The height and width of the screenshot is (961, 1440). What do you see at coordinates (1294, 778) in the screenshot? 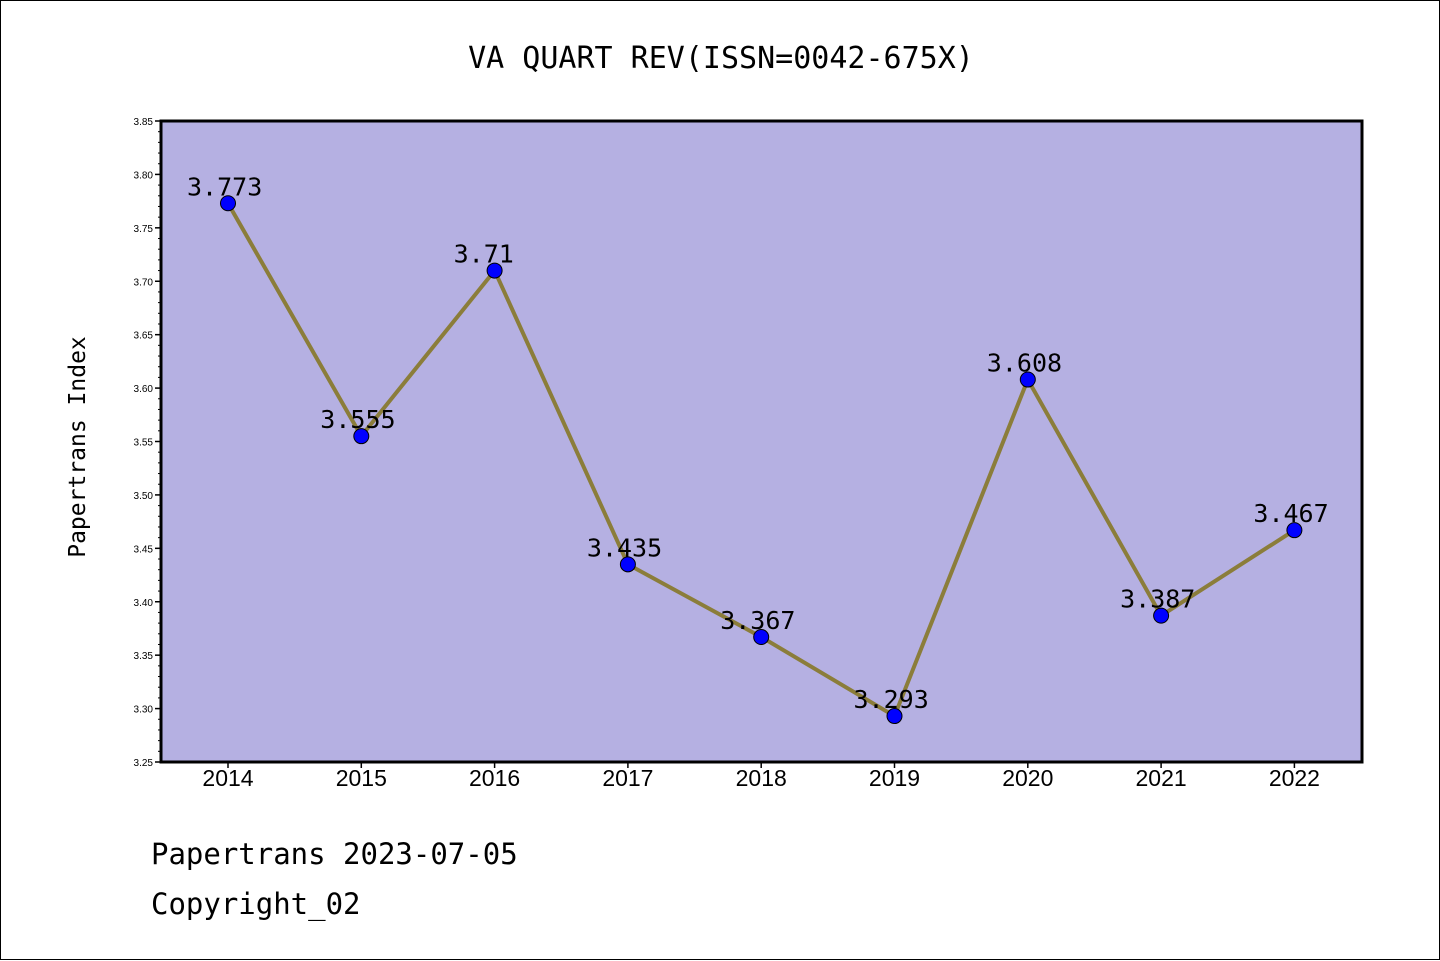
I see `x-tick-label: 2022` at bounding box center [1294, 778].